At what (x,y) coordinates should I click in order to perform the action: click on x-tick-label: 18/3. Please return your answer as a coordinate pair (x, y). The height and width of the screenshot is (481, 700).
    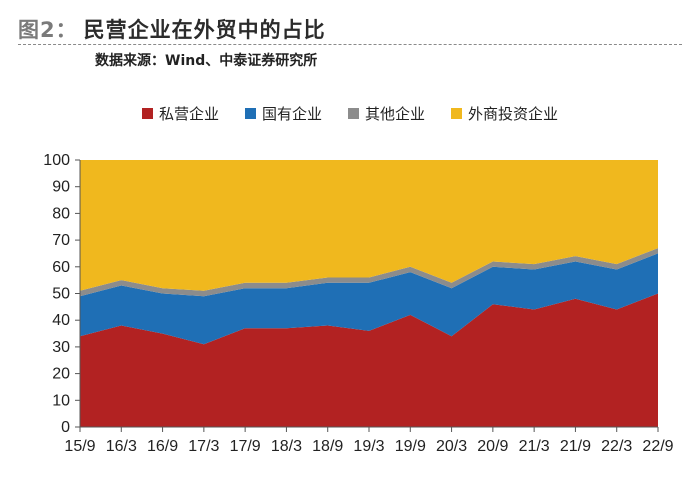
    Looking at the image, I should click on (286, 446).